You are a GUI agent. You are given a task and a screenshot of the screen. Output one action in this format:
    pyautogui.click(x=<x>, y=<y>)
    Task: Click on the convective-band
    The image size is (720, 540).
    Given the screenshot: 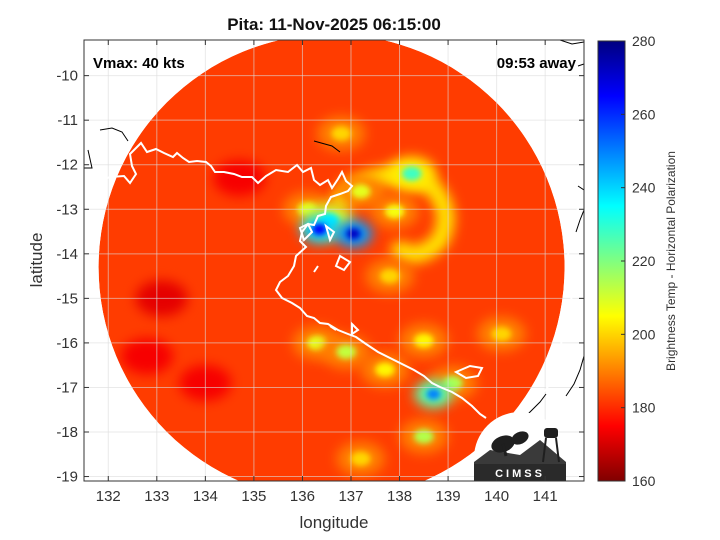 What is the action you would take?
    pyautogui.click(x=393, y=215)
    